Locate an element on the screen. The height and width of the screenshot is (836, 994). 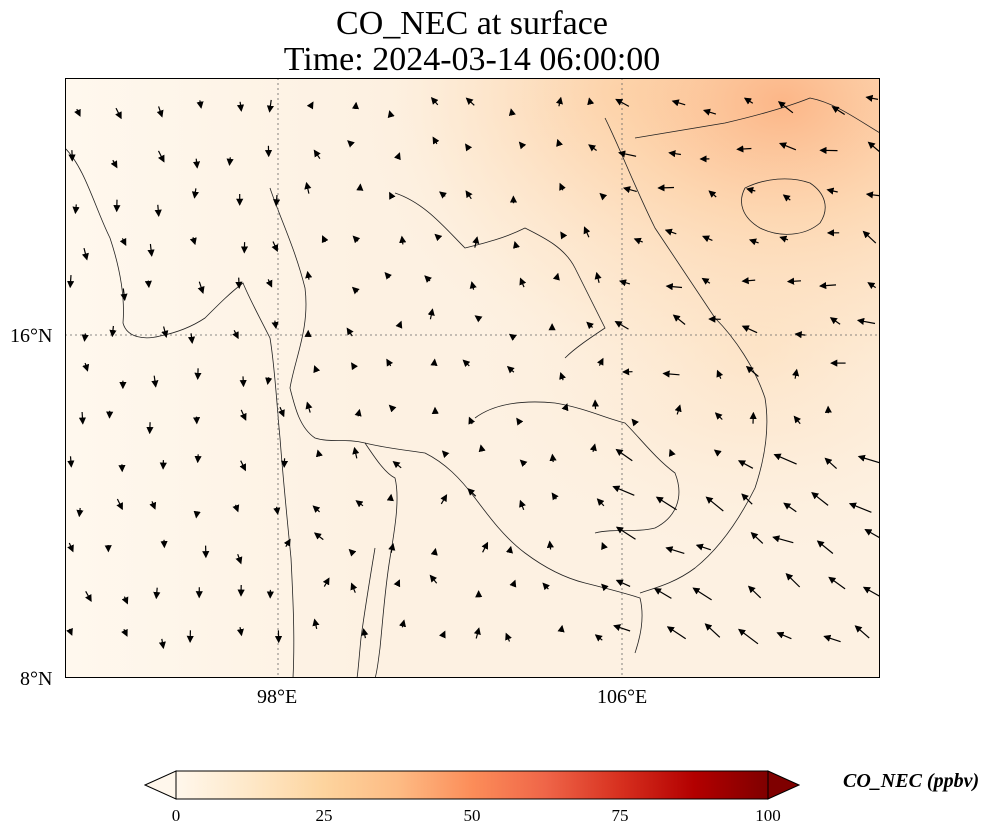
colorbar-gradient is located at coordinates (472, 785).